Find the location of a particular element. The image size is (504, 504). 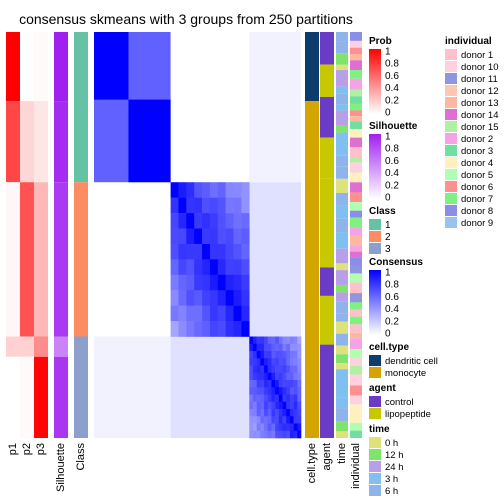

prob-cell-p3 is located at coordinates (41, 67).